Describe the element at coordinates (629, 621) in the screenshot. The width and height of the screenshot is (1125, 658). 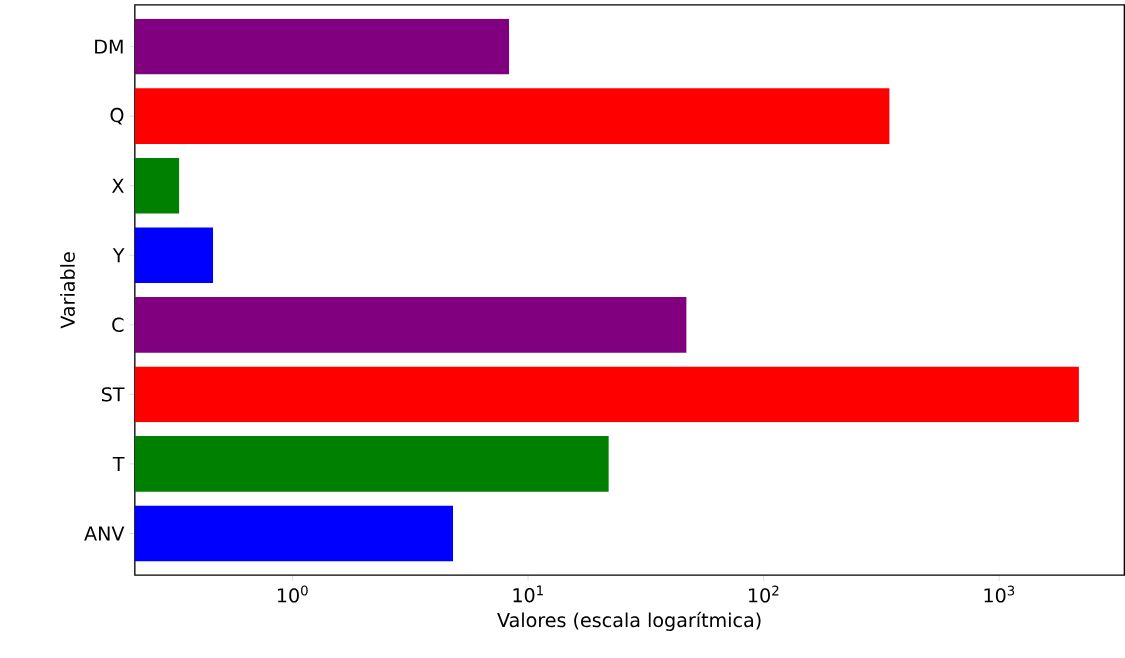
I see `x-axis-title: Valores (escala logarítmica)` at that location.